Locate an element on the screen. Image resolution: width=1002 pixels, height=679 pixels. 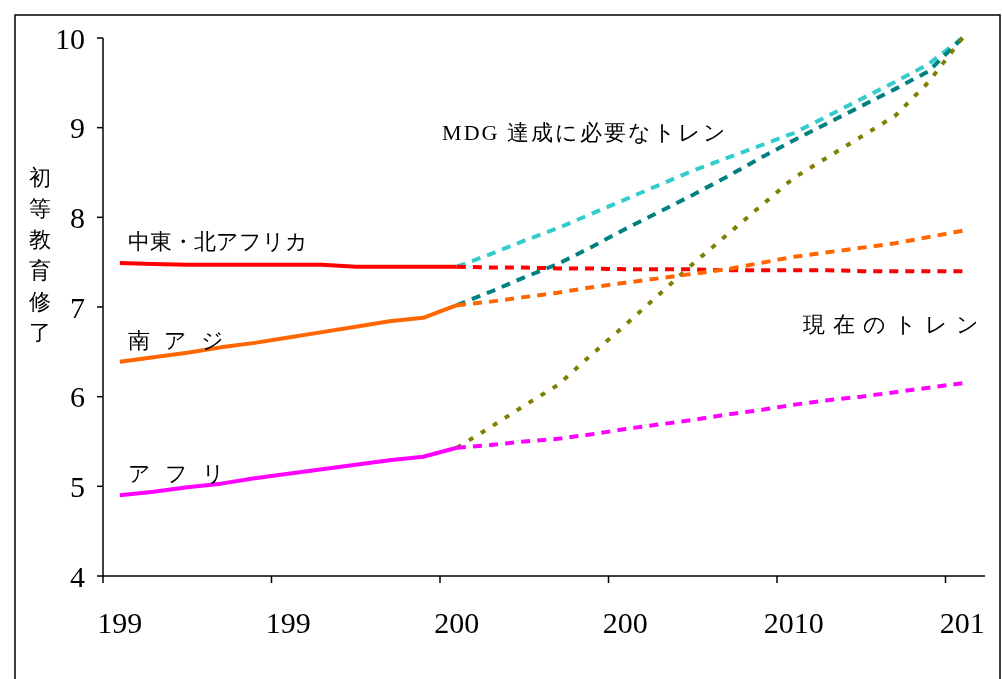
series-label: 南アジ is located at coordinates (182, 340).